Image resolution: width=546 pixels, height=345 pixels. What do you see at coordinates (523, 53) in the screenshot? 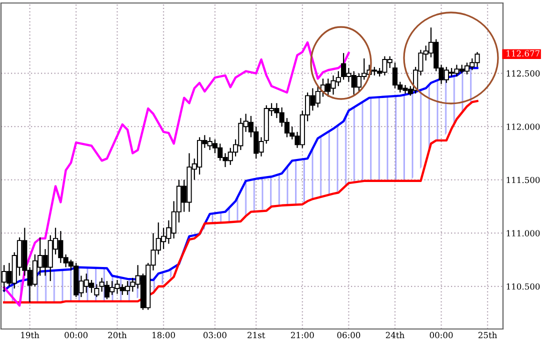
I see `text: 112.677` at bounding box center [523, 53].